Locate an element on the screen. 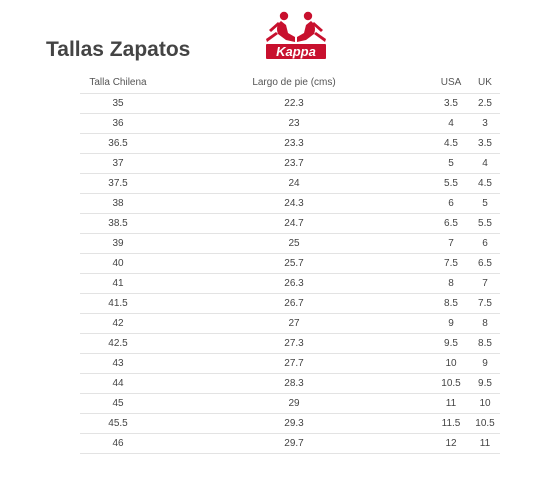 The width and height of the screenshot is (550, 485). uk-cell: 6 is located at coordinates (485, 243).